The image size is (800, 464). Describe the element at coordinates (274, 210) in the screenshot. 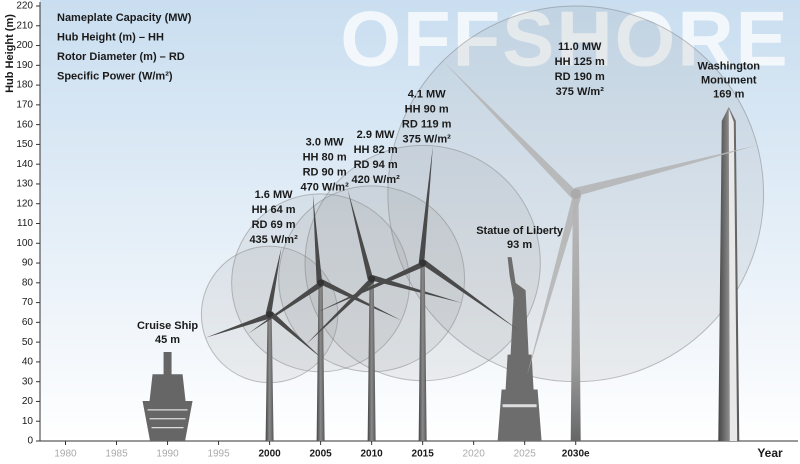

I see `turbine-label: HH 64 m` at that location.